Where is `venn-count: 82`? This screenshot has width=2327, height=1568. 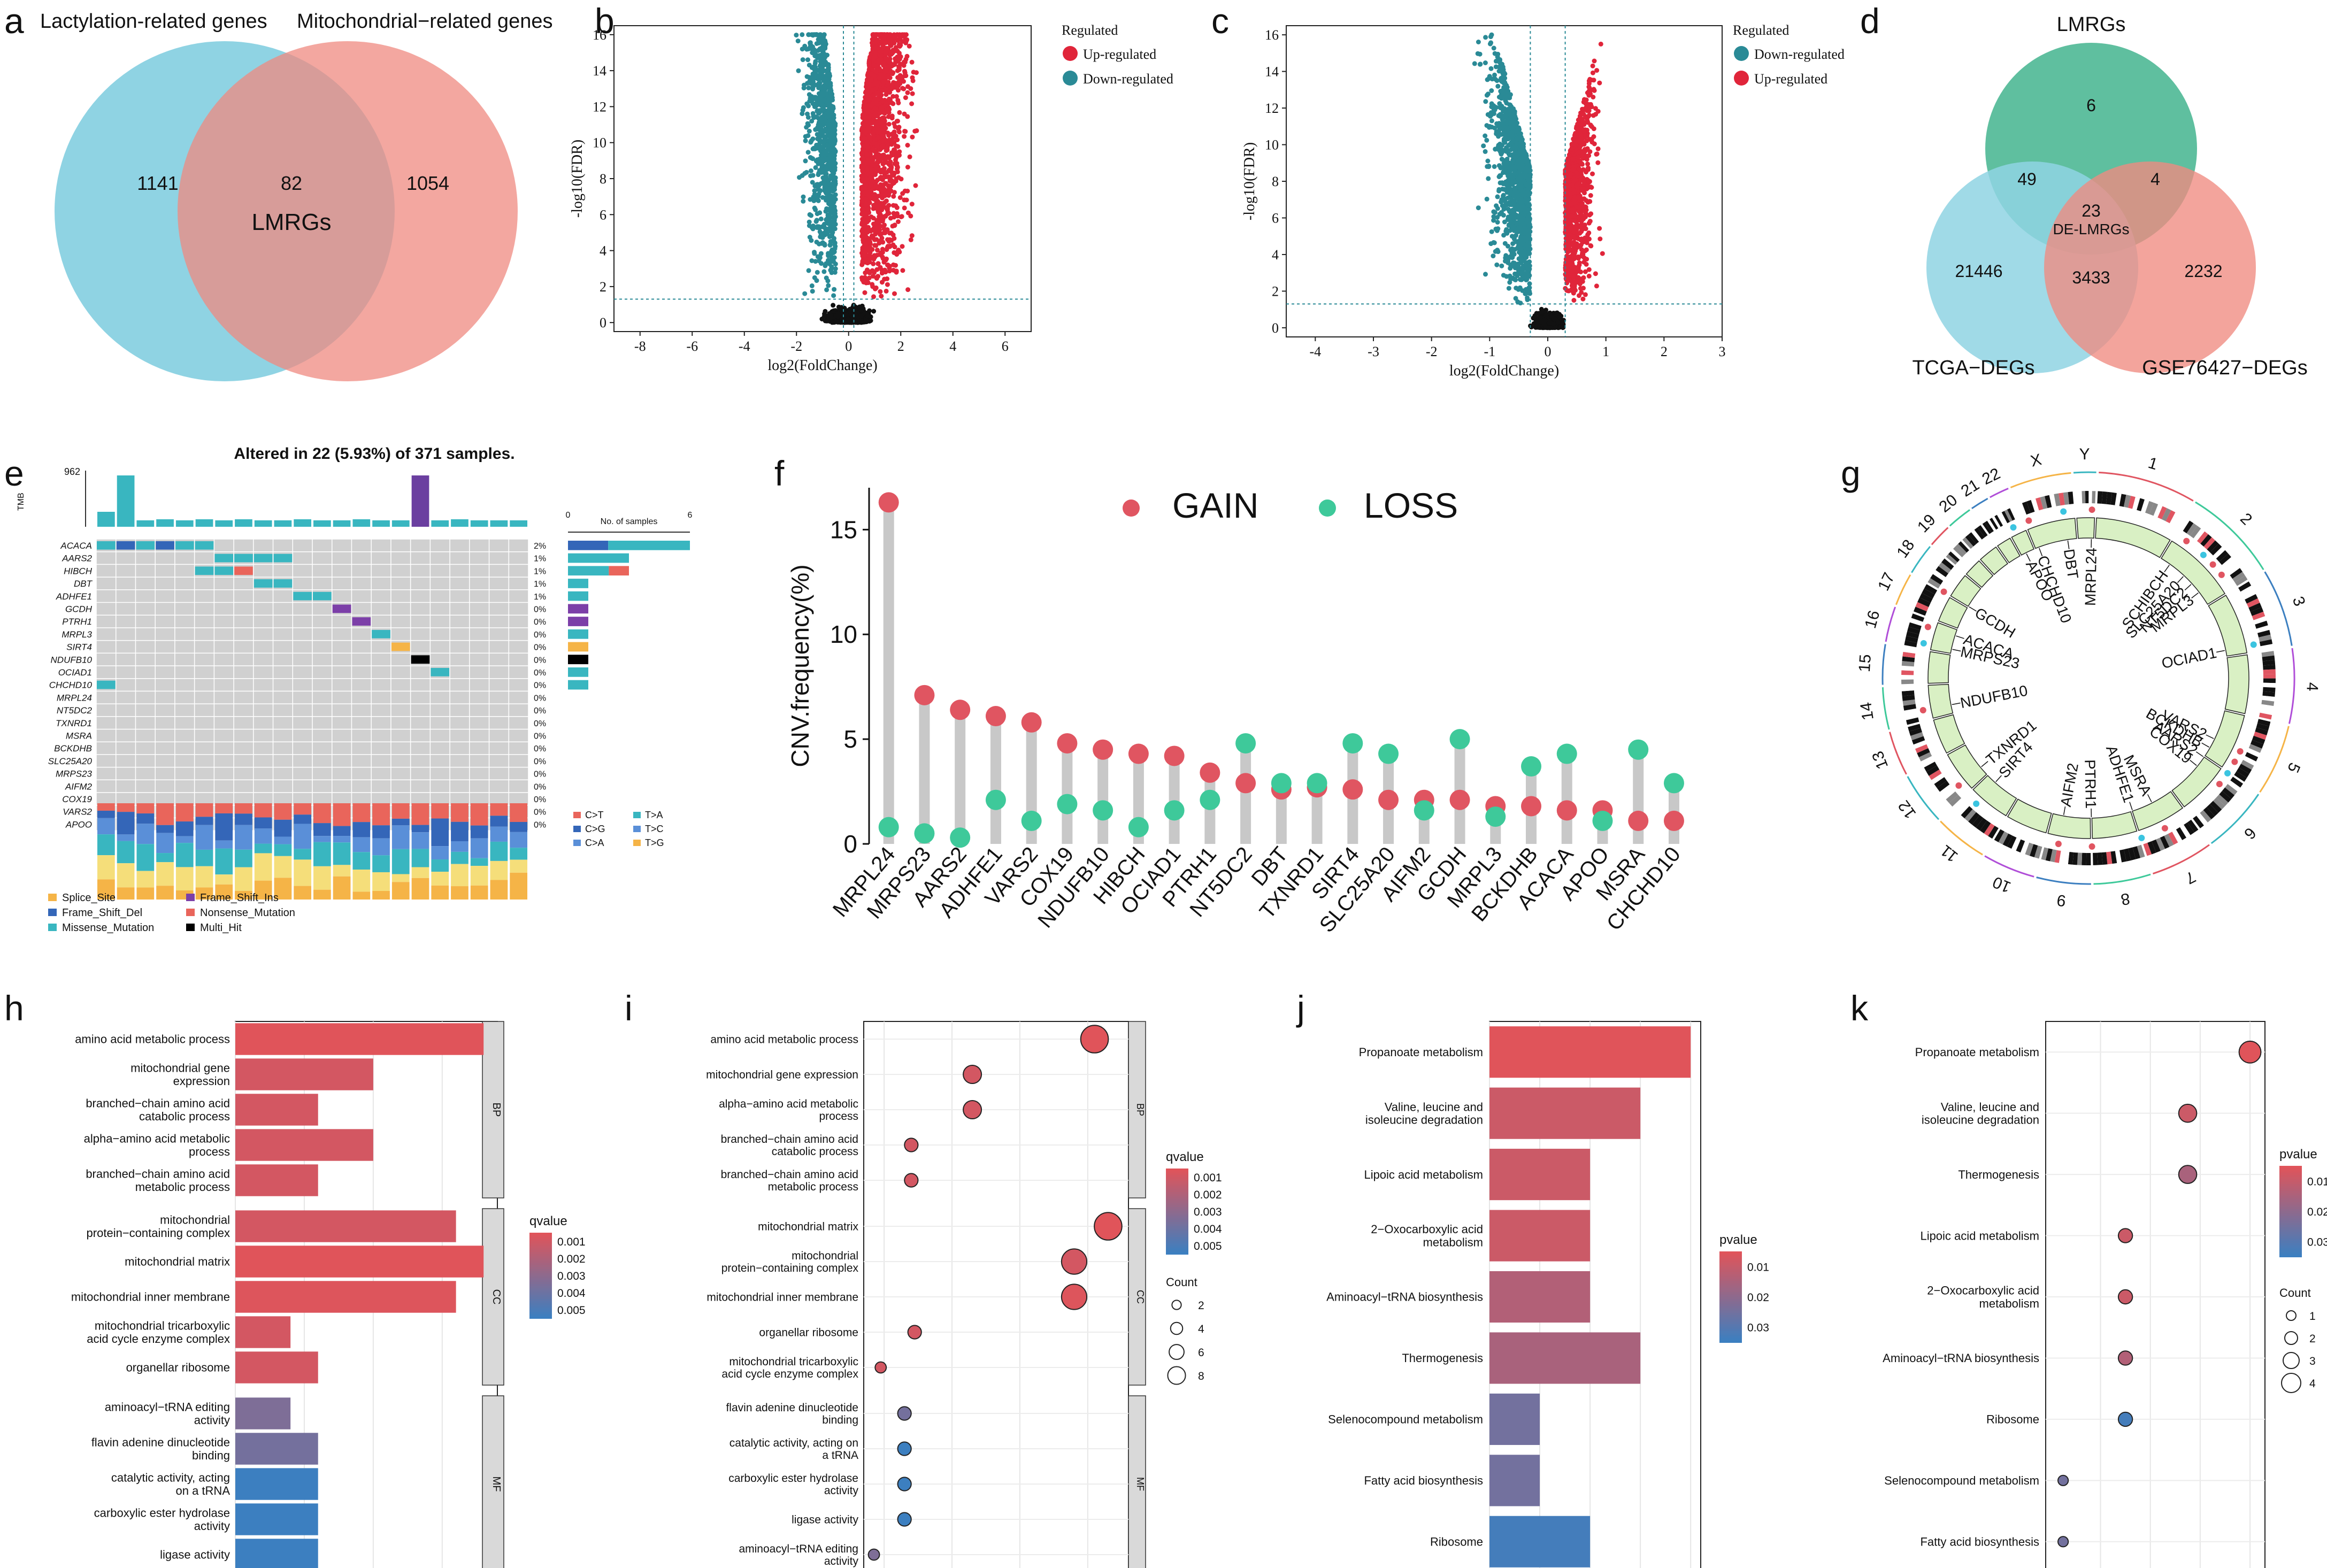
venn-count: 82 is located at coordinates (291, 183).